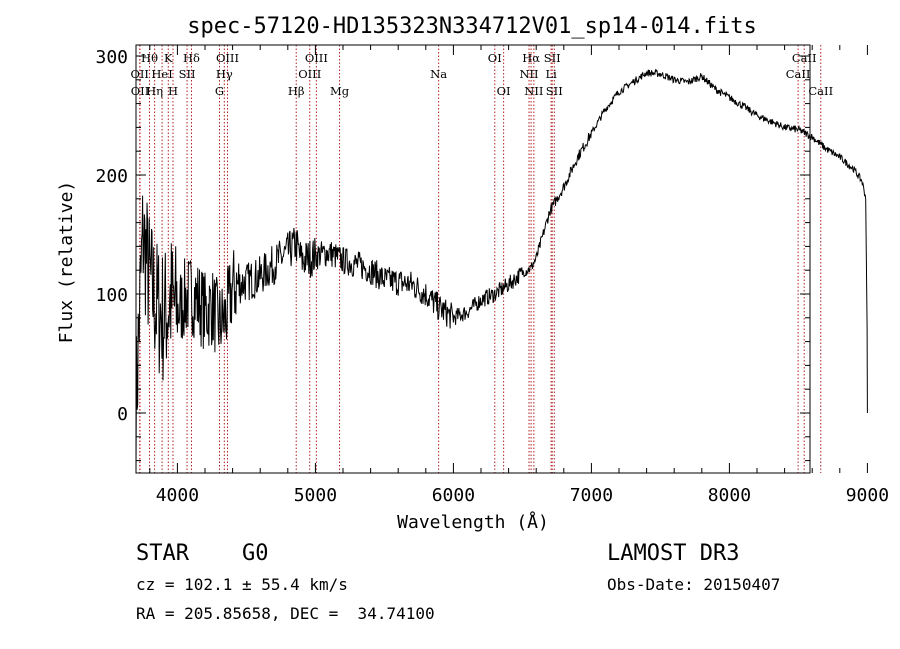 This screenshot has height=649, width=900. I want to click on x-tick-label: 7000, so click(591, 495).